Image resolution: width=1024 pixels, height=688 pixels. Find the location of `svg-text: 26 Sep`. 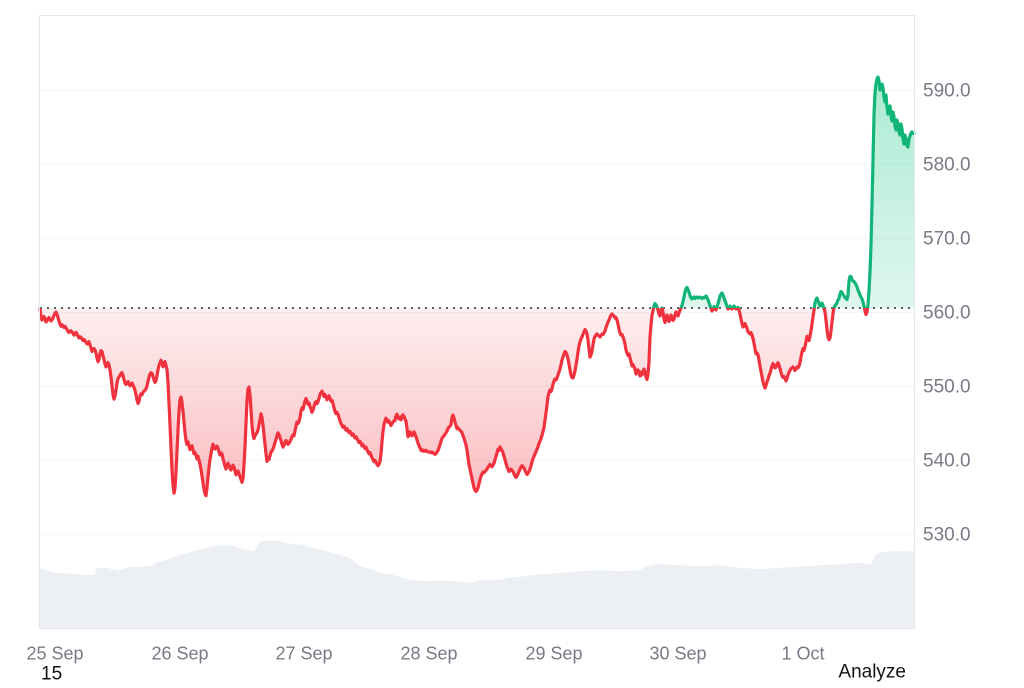

svg-text: 26 Sep is located at coordinates (179, 654).